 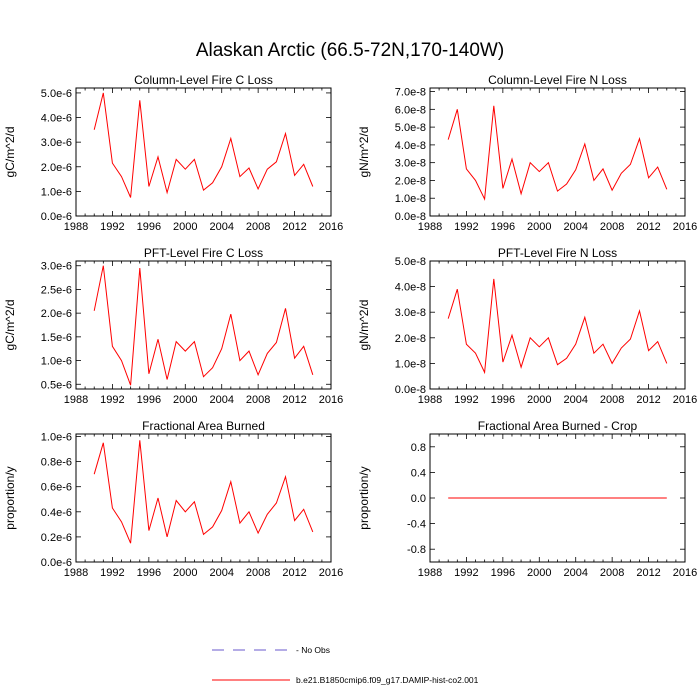 I want to click on panel-title: PFT-Level Fire N Loss, so click(x=557, y=253).